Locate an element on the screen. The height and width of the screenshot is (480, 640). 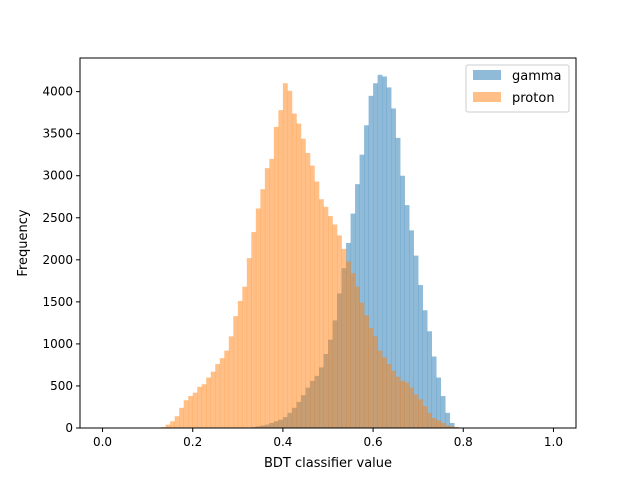
x-tick-label: 0.0 is located at coordinates (102, 442).